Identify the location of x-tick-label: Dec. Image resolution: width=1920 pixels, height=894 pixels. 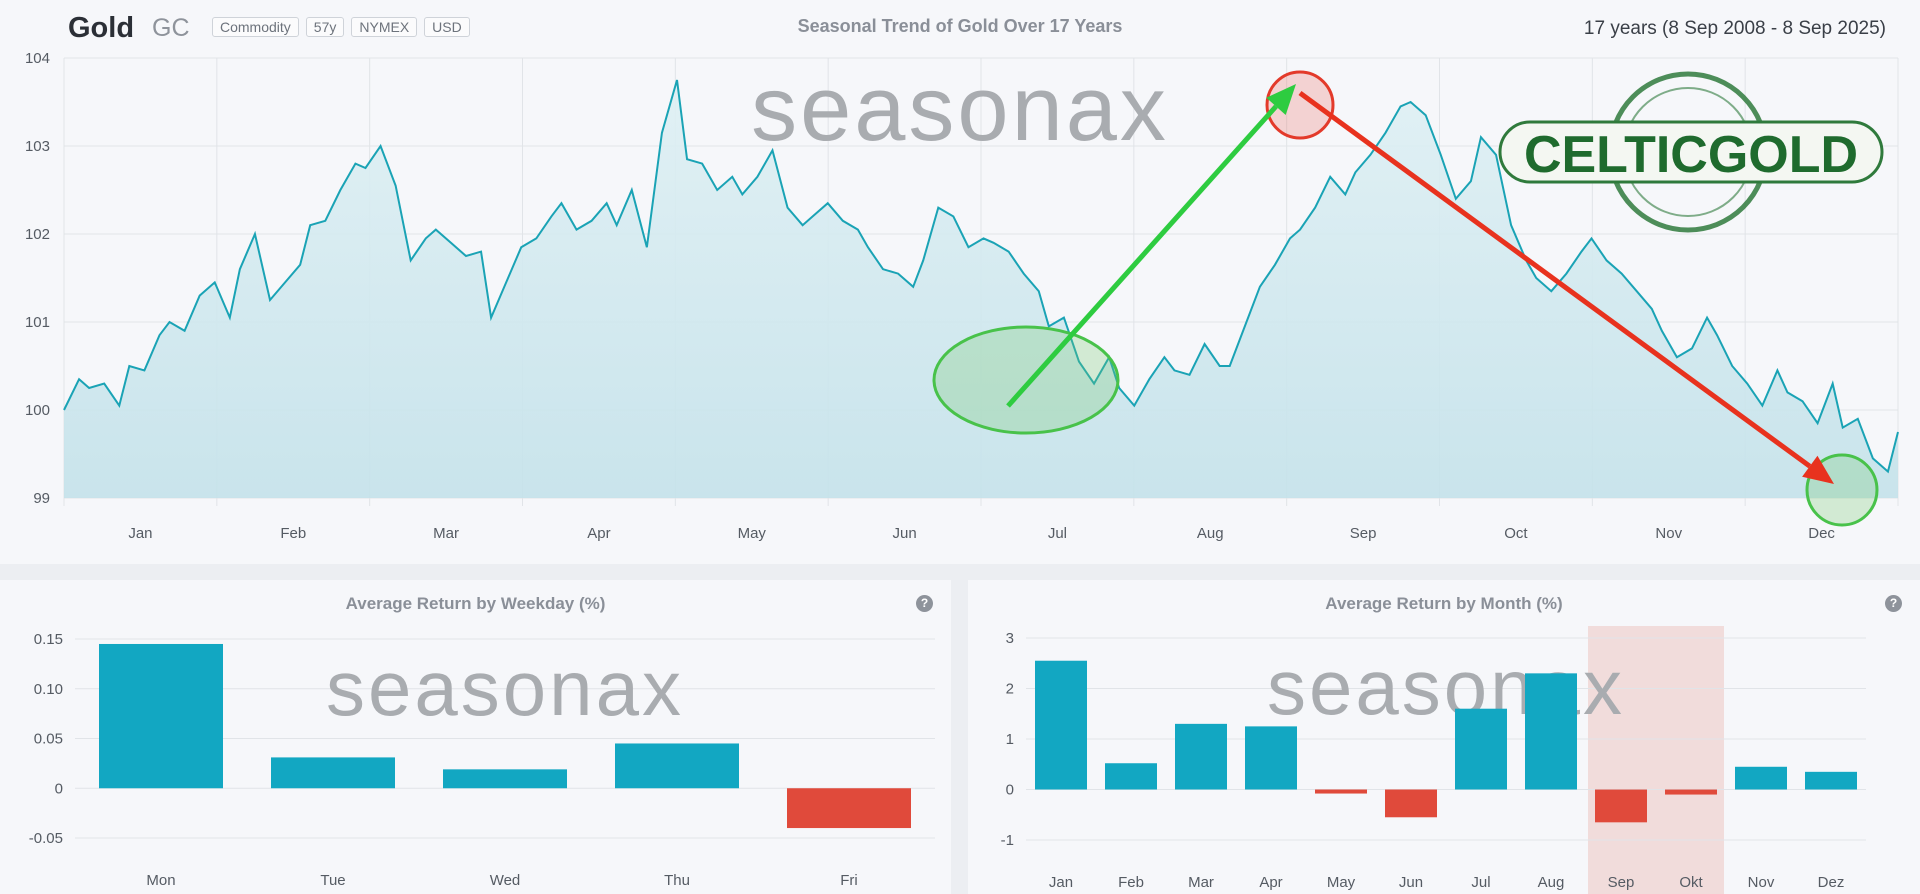
(1821, 533).